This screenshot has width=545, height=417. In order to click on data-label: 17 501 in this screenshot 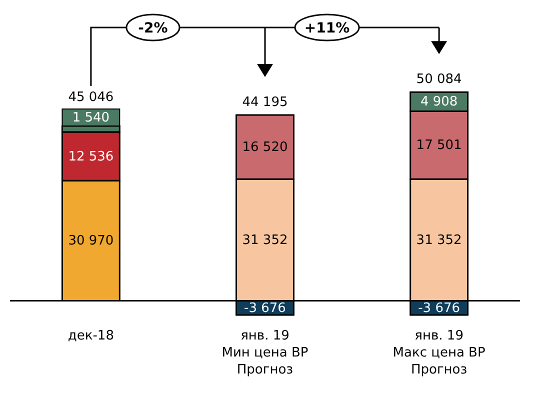, I will do `click(439, 146)`.